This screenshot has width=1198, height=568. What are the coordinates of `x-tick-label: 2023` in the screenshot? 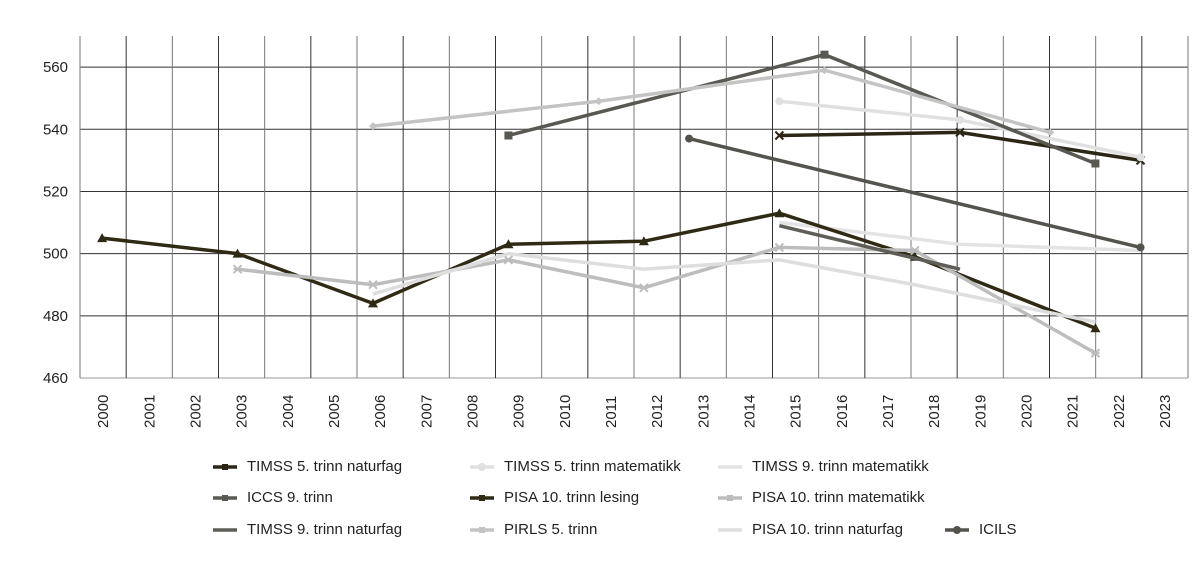 It's located at (1165, 411).